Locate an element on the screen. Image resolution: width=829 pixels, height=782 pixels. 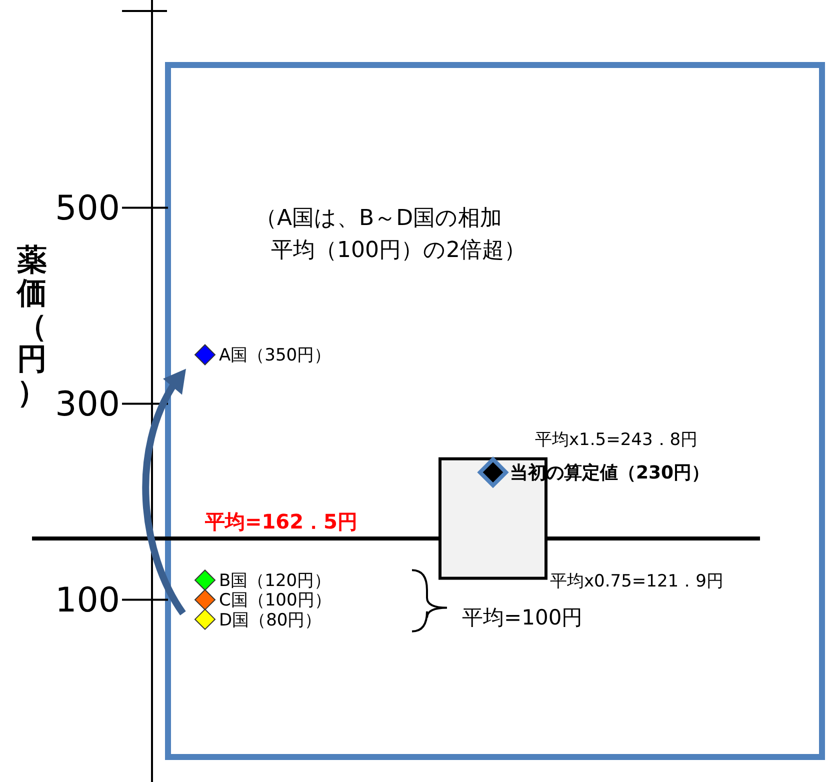
data-label: B国（120円） is located at coordinates (275, 581).